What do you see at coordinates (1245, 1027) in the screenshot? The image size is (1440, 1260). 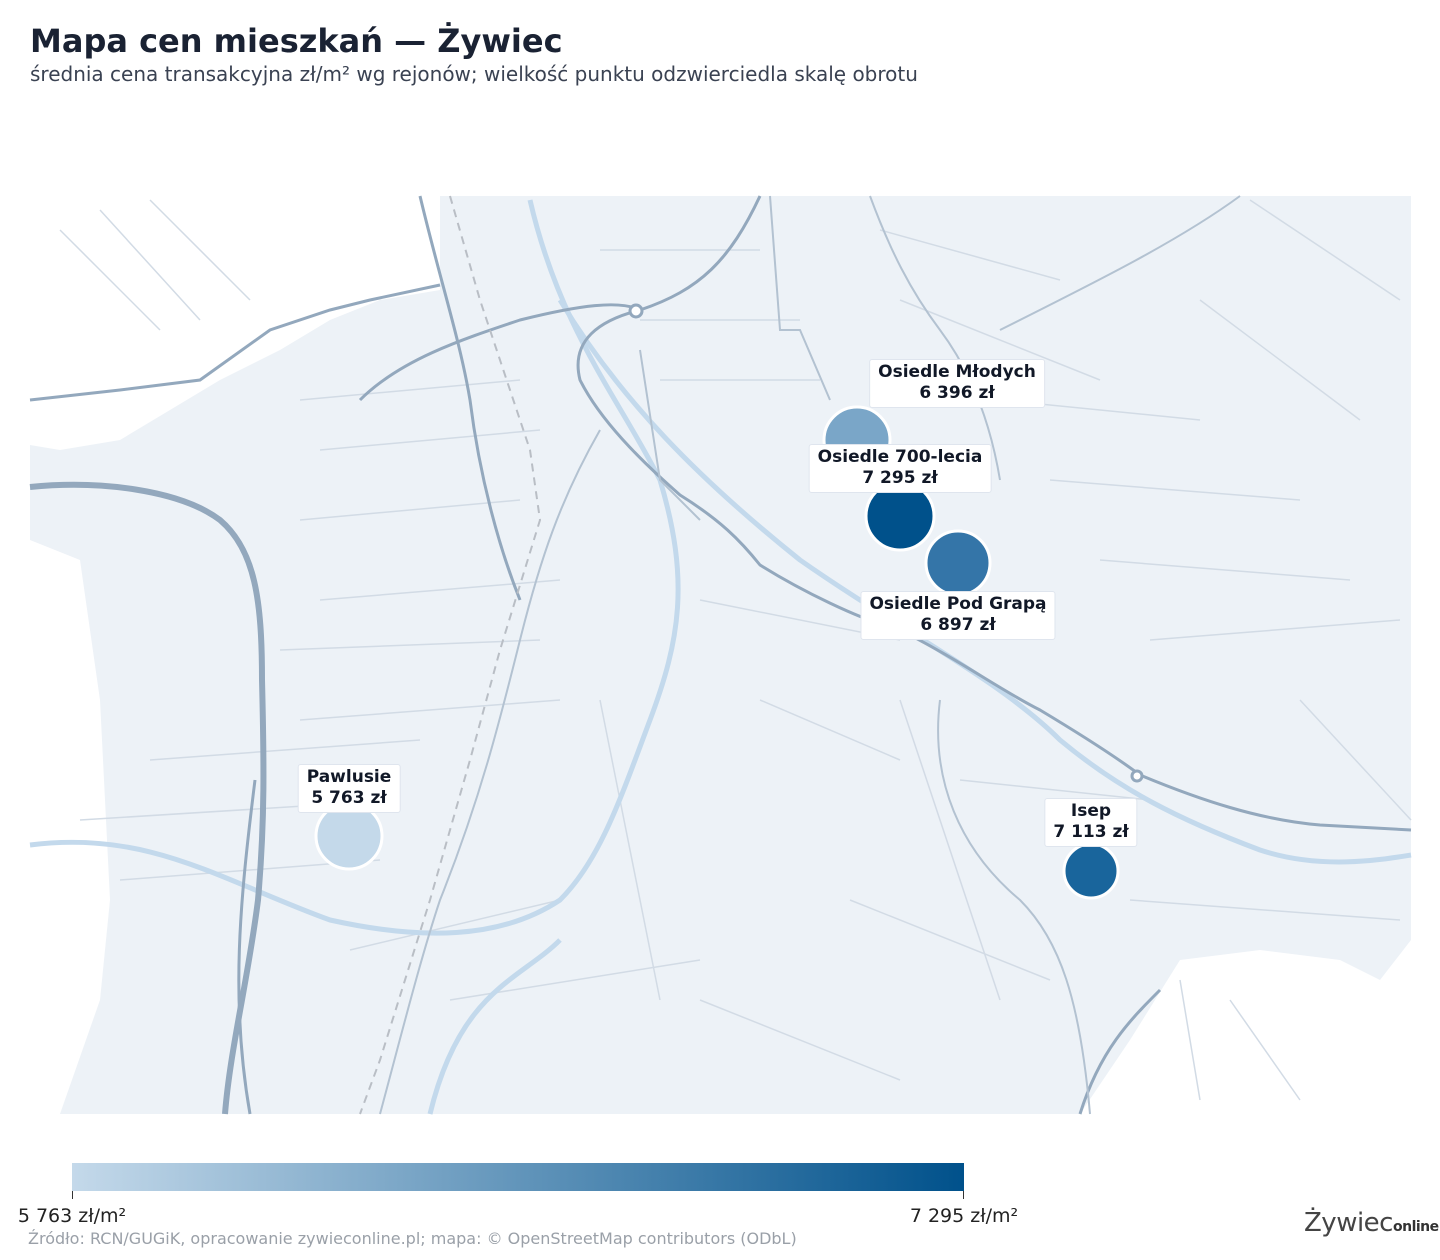 I see `map-outside-area-se` at bounding box center [1245, 1027].